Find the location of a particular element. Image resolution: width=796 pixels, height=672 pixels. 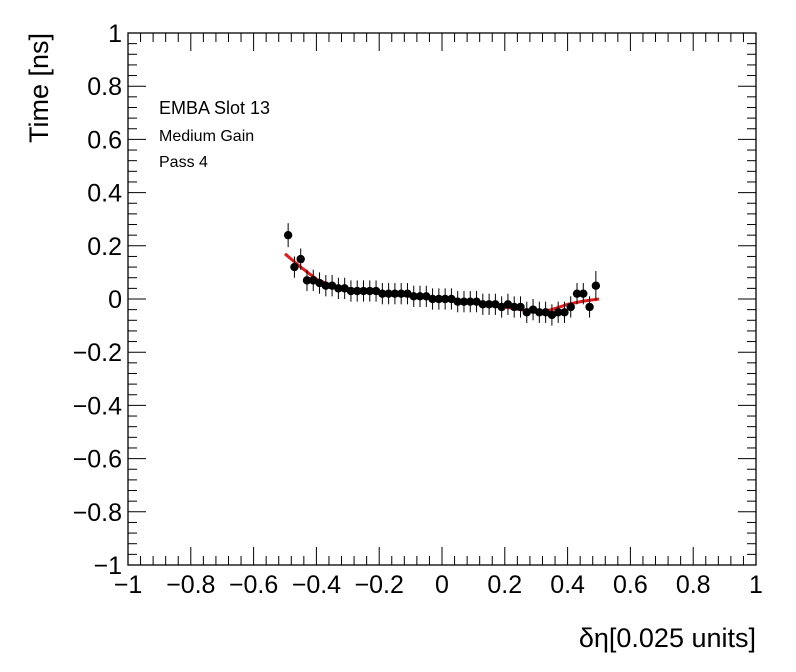

annotation-slot: EMBA Slot 13 is located at coordinates (214, 108).